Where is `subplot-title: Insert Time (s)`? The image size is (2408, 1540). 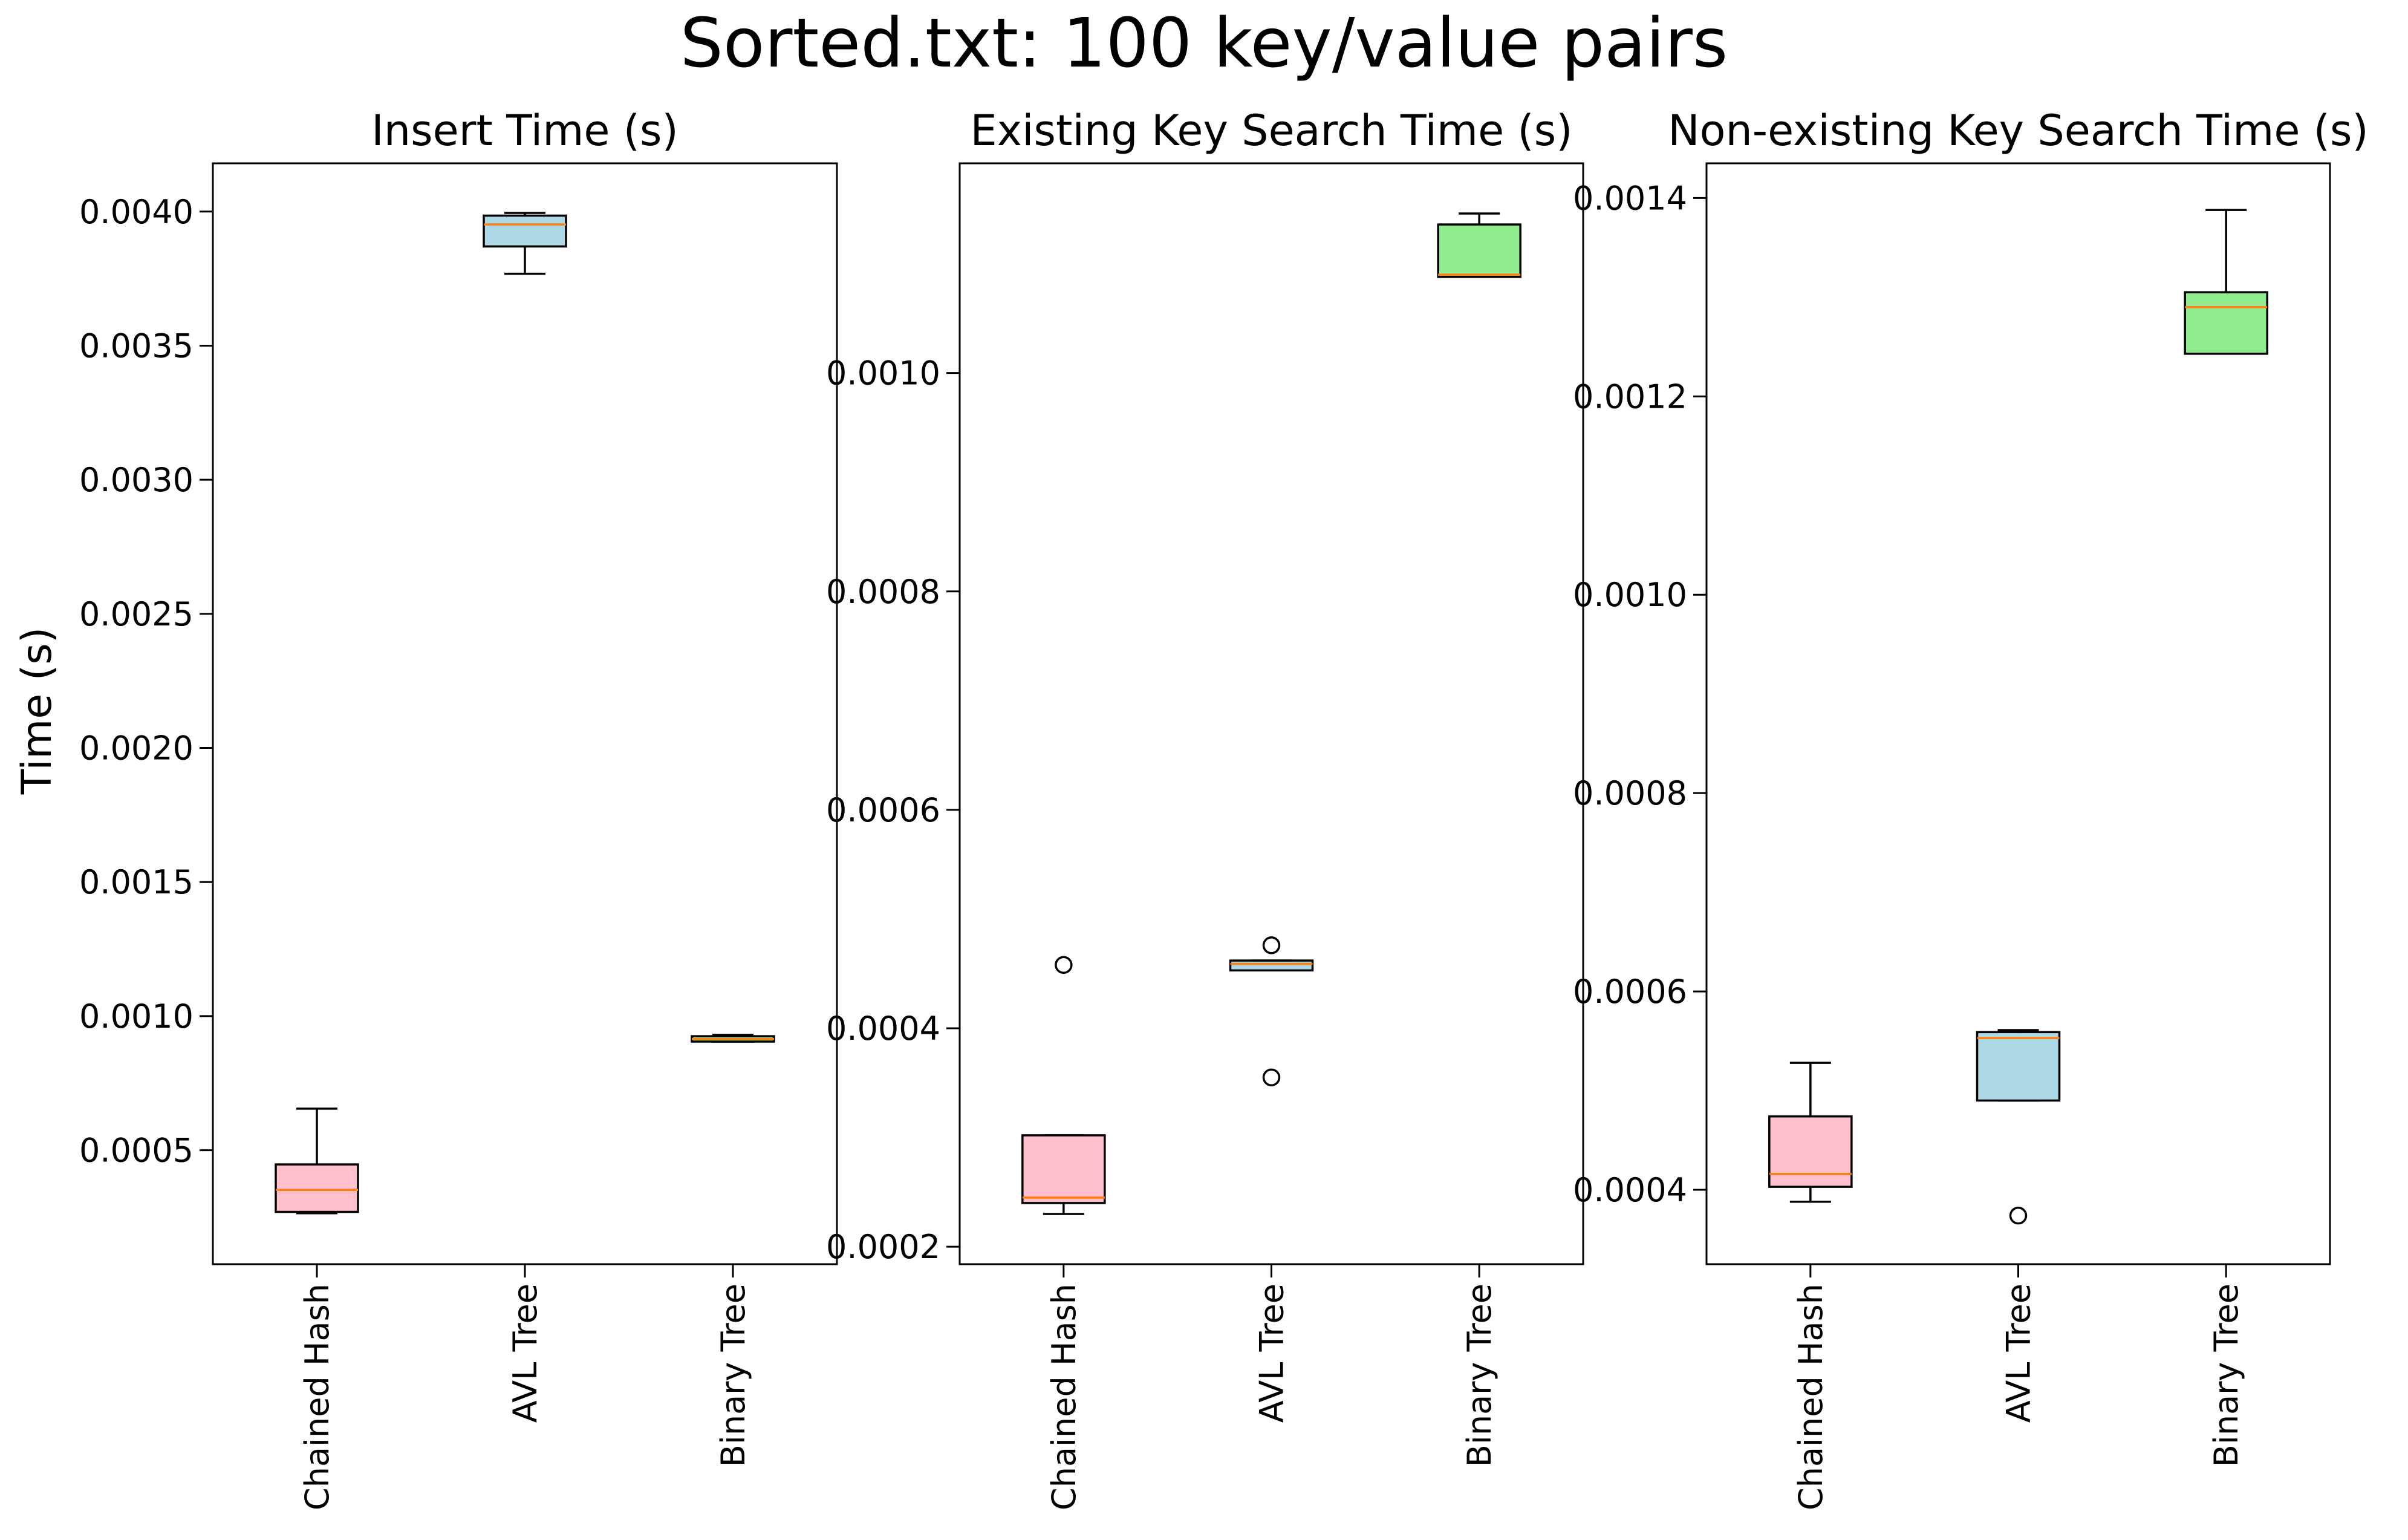 subplot-title: Insert Time (s) is located at coordinates (524, 130).